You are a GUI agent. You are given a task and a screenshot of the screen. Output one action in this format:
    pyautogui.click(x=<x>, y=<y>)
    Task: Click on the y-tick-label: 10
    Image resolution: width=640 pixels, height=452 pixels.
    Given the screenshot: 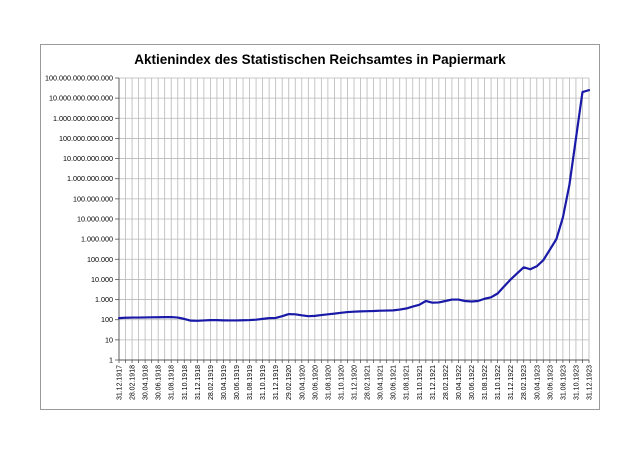 What is the action you would take?
    pyautogui.click(x=109, y=339)
    